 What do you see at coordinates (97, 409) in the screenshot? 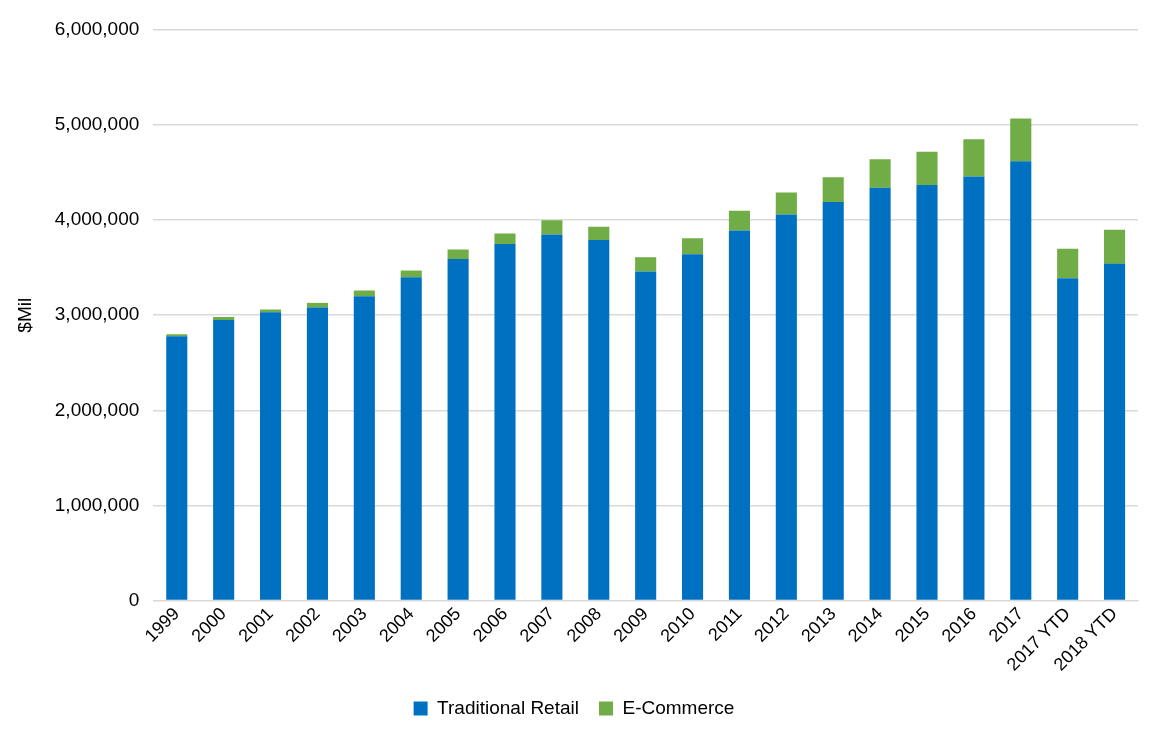
I see `y-tick-label: 2,000,000` at bounding box center [97, 409].